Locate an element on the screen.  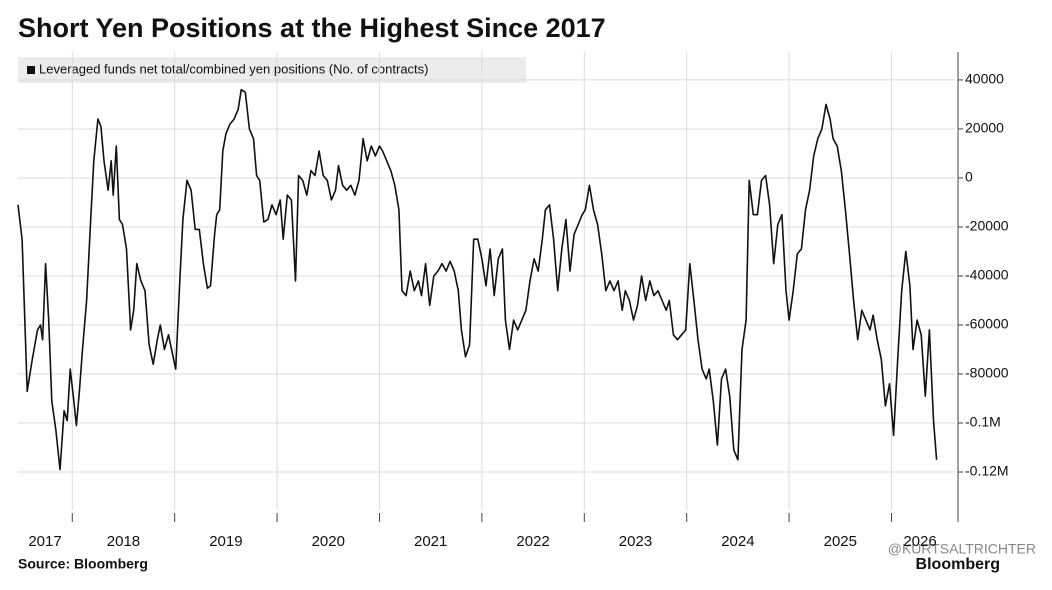
legend-box is located at coordinates (272, 70).